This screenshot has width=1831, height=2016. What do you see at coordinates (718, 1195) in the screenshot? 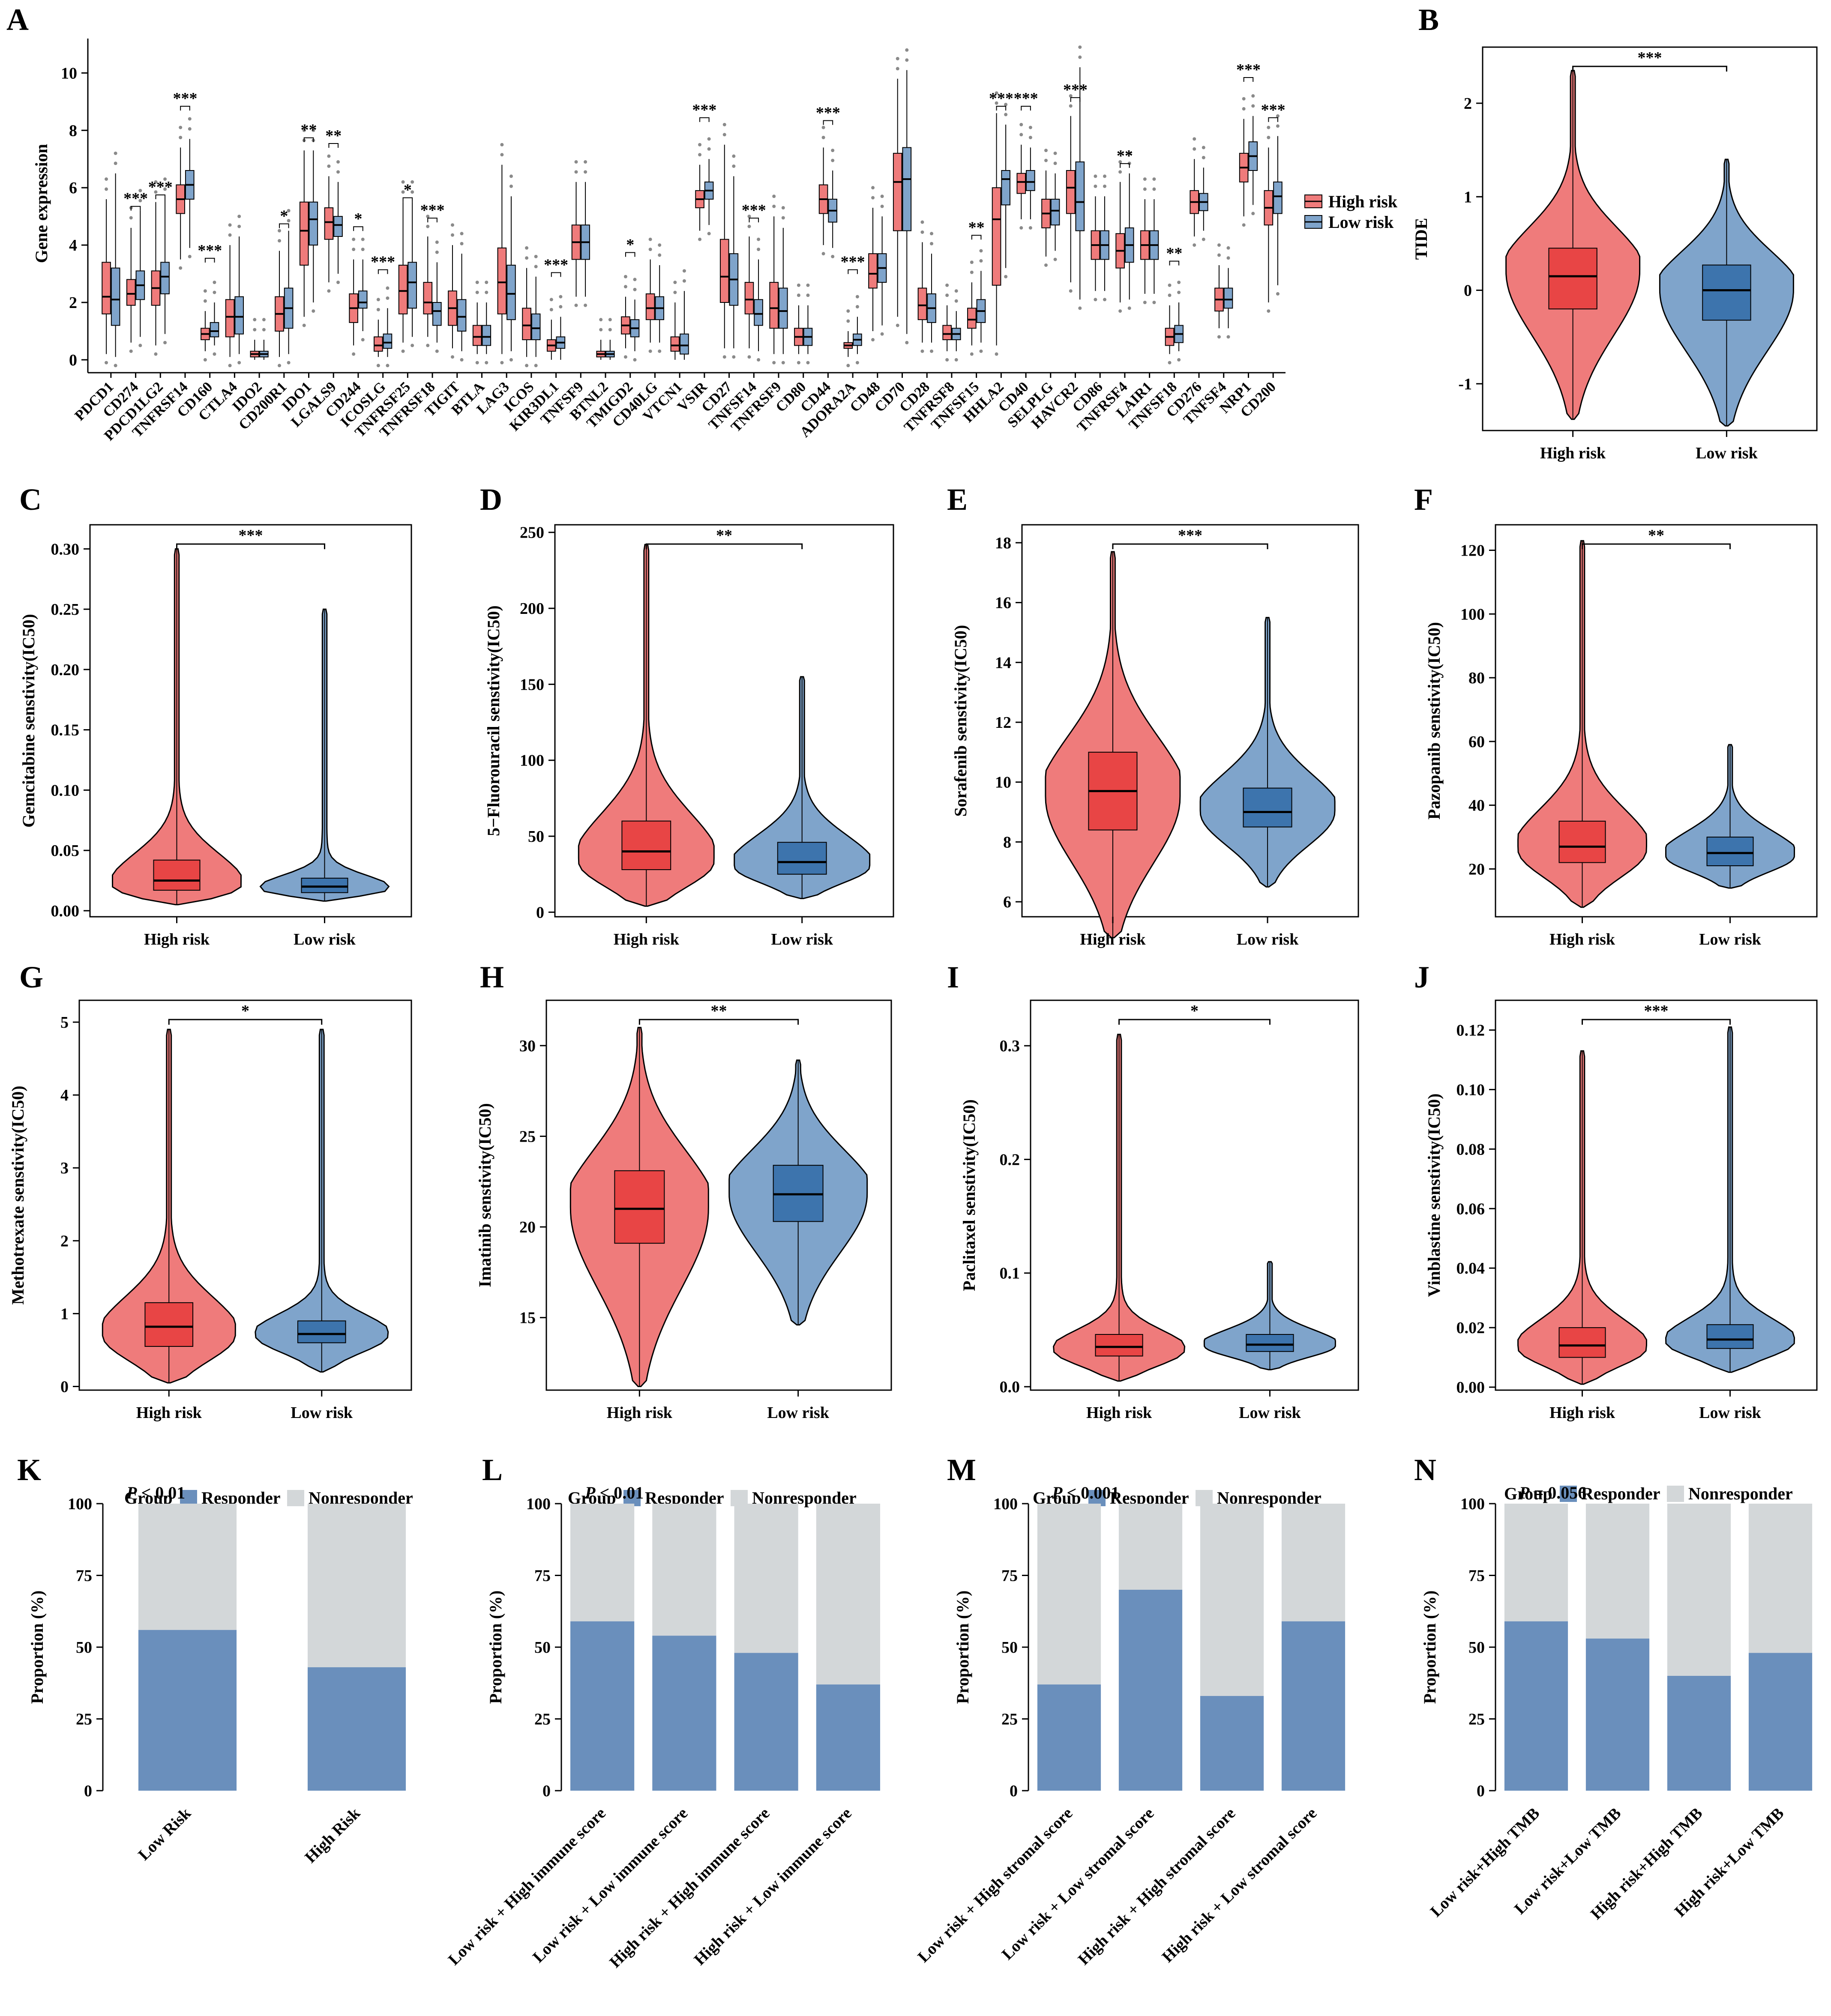
I see `plot-frame` at bounding box center [718, 1195].